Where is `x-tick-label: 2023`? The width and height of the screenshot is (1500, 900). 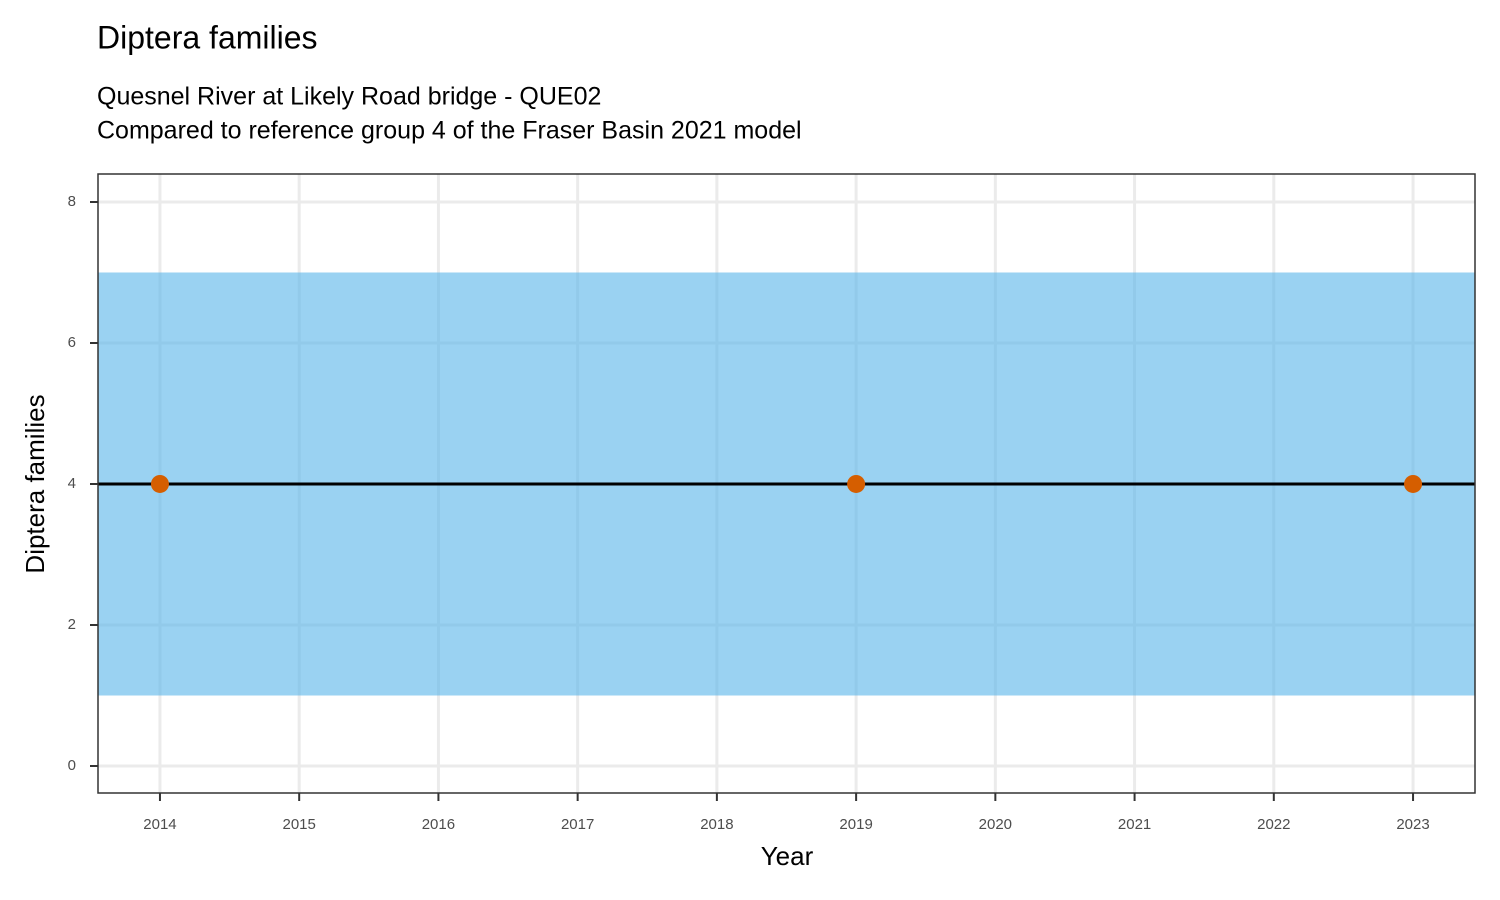
x-tick-label: 2023 is located at coordinates (1412, 824).